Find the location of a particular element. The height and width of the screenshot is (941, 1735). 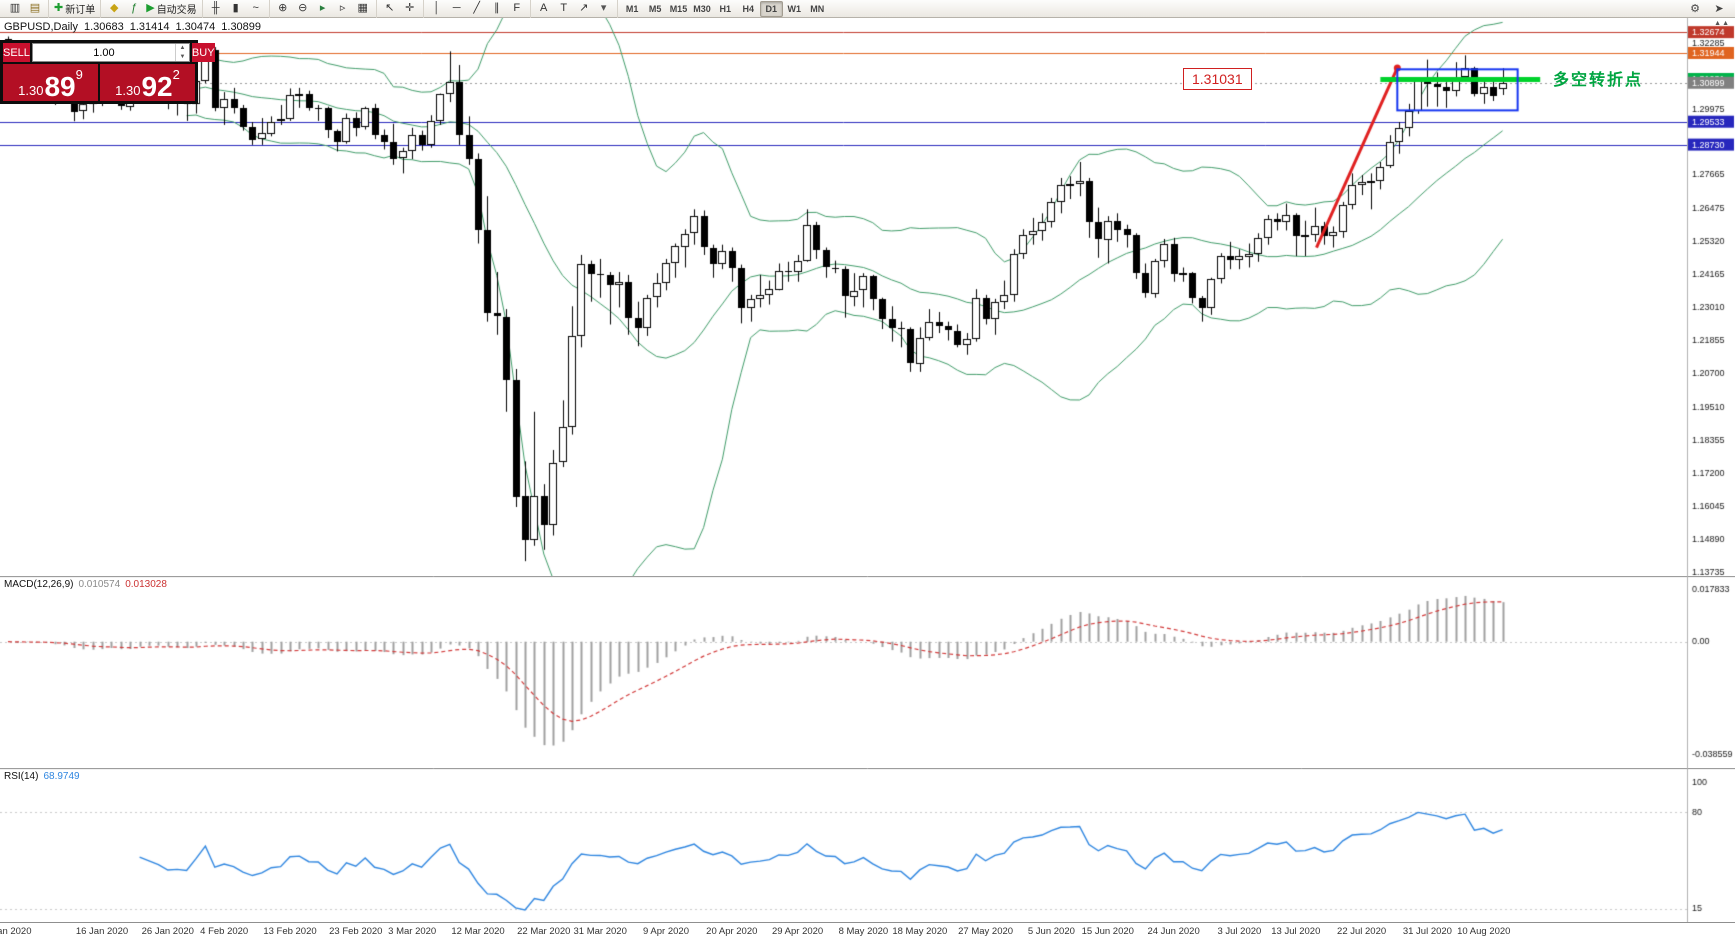

sell-button: SELL is located at coordinates (16, 52).